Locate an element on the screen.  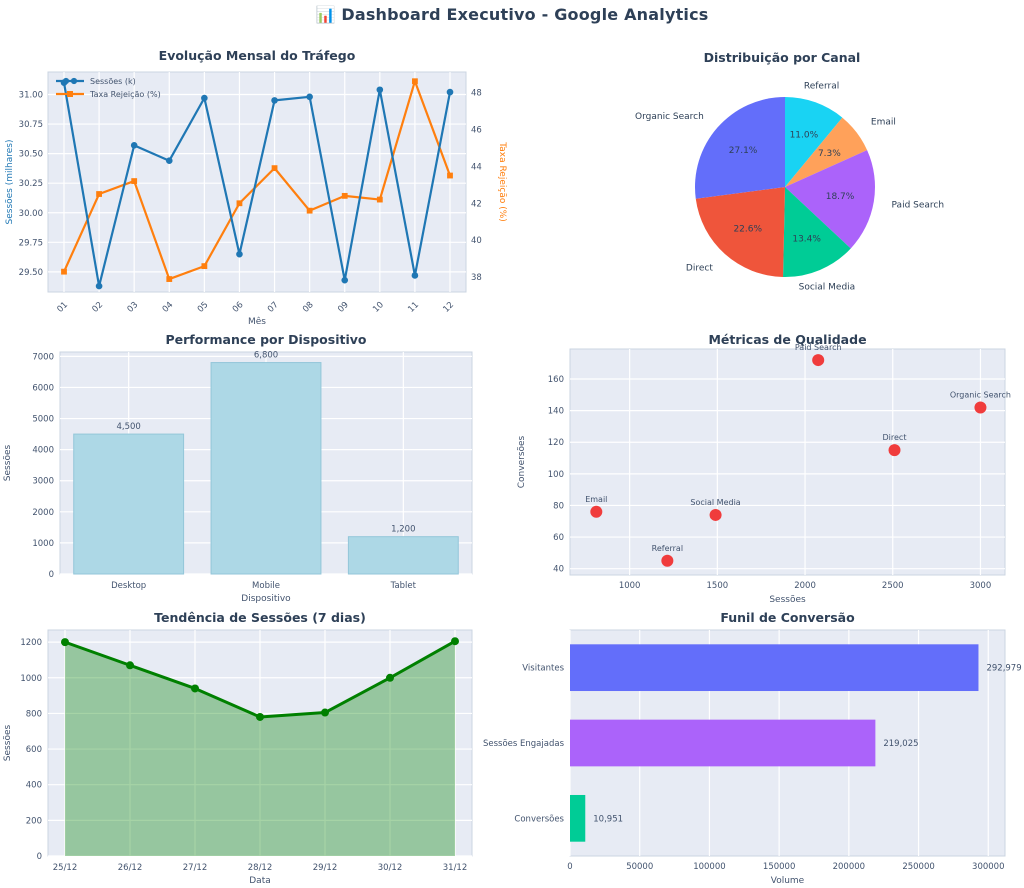
pie-slice-label: Direct is located at coordinates (699, 268).